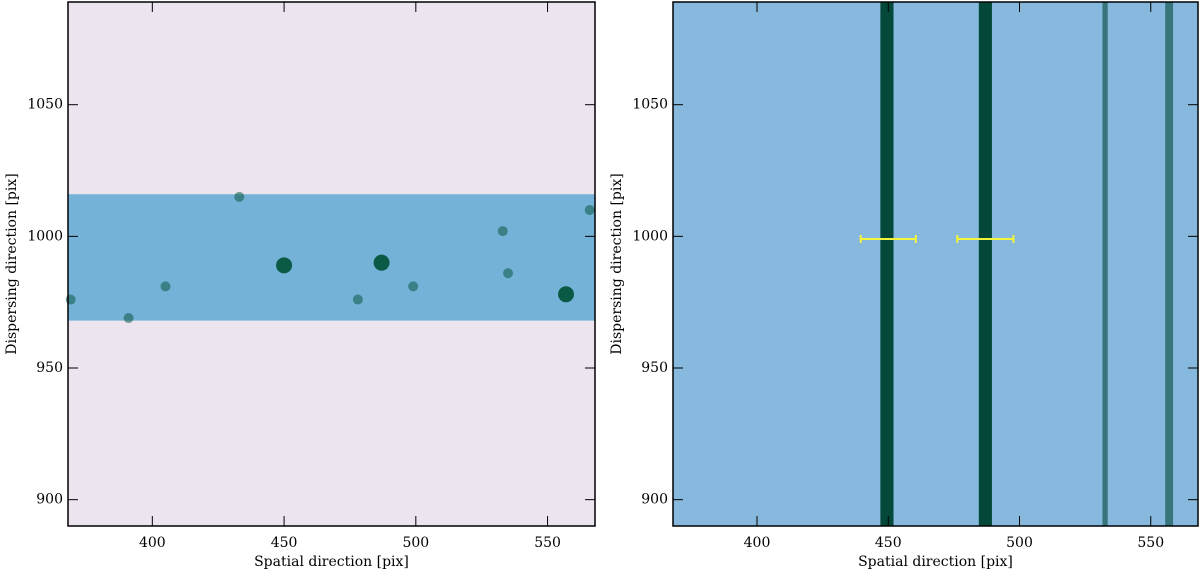 This screenshot has width=1200, height=576. I want to click on band, so click(331, 257).